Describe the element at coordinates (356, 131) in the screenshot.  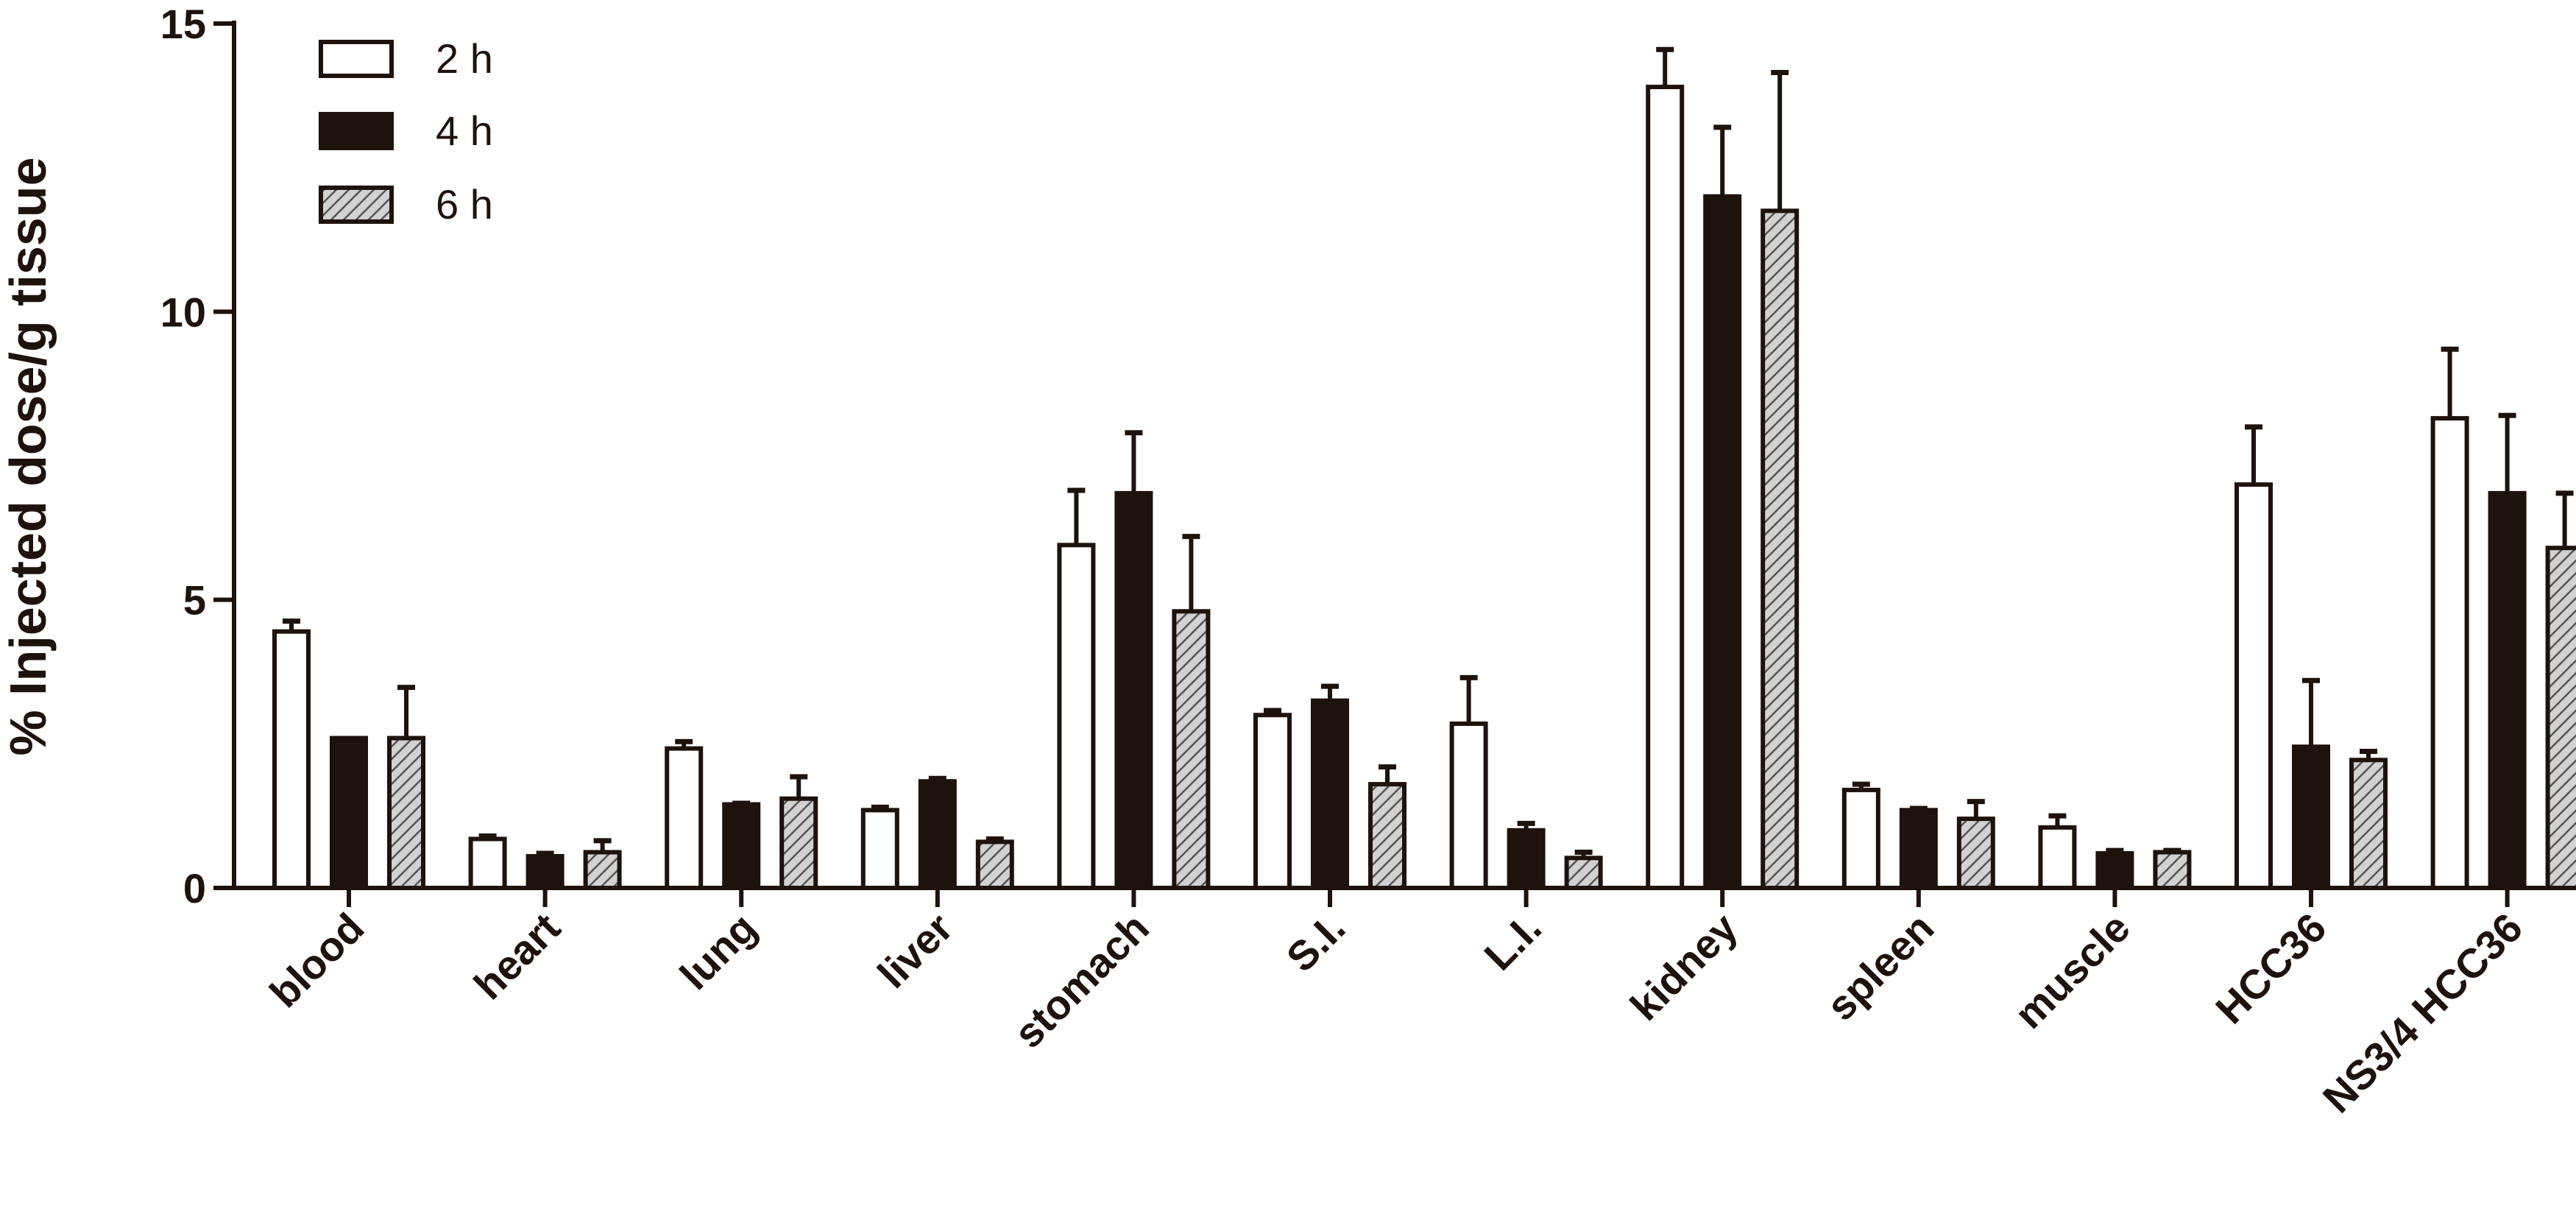
I see `legend-swatch-4h` at that location.